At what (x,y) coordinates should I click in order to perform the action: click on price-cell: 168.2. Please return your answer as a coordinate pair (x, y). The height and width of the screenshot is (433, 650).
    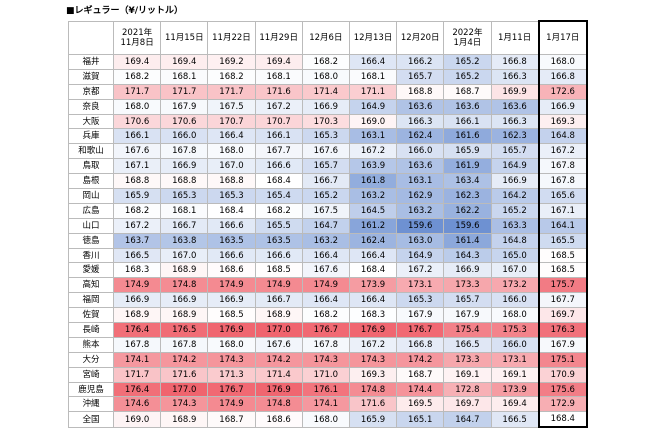
    Looking at the image, I should click on (231, 76).